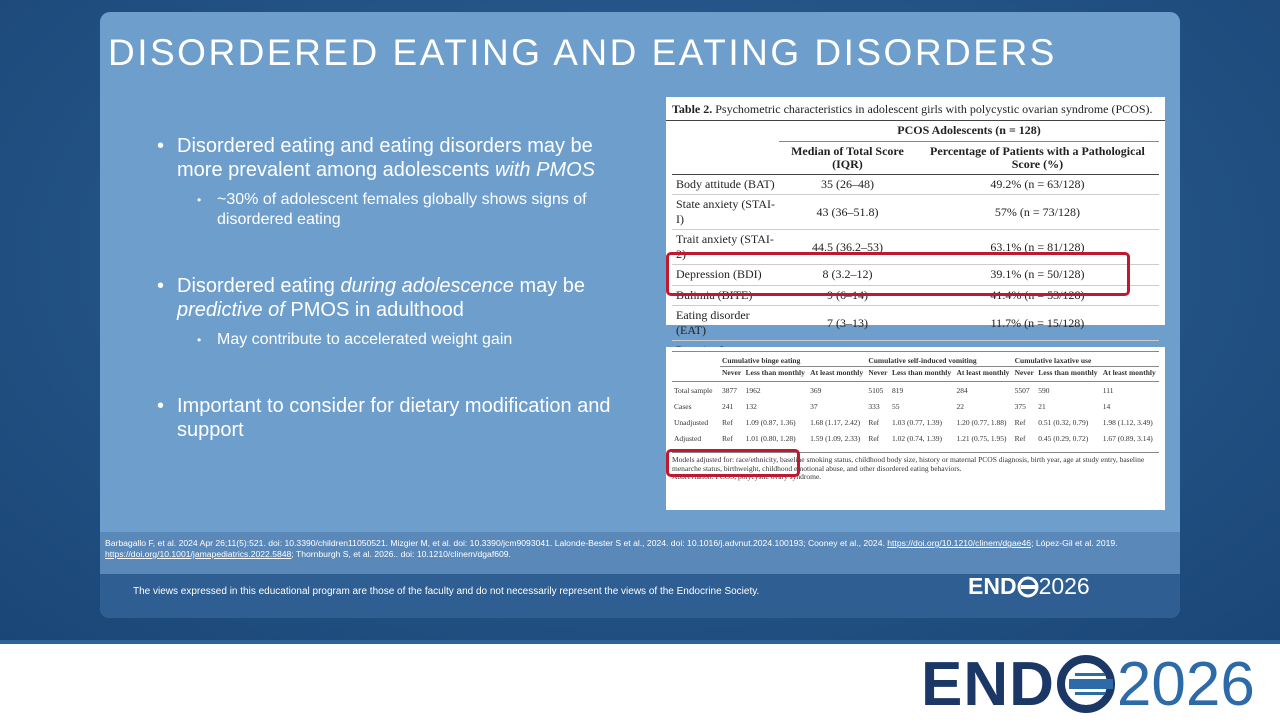 The width and height of the screenshot is (1280, 724). Describe the element at coordinates (374, 310) in the screenshot. I see `text-run: PMOS in adulthood` at that location.